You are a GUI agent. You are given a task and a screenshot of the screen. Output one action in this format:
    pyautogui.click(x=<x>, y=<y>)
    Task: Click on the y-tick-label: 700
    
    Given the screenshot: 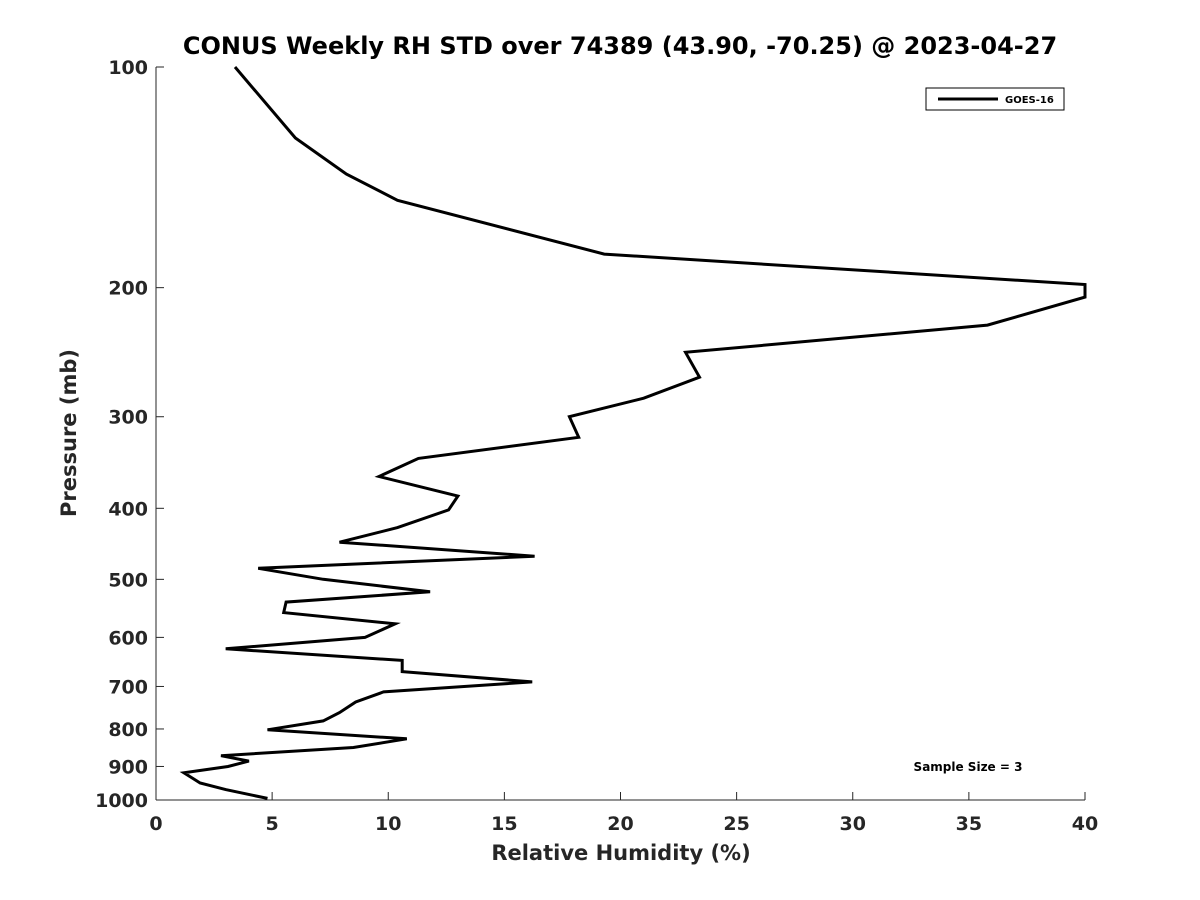 What is the action you would take?
    pyautogui.click(x=128, y=687)
    